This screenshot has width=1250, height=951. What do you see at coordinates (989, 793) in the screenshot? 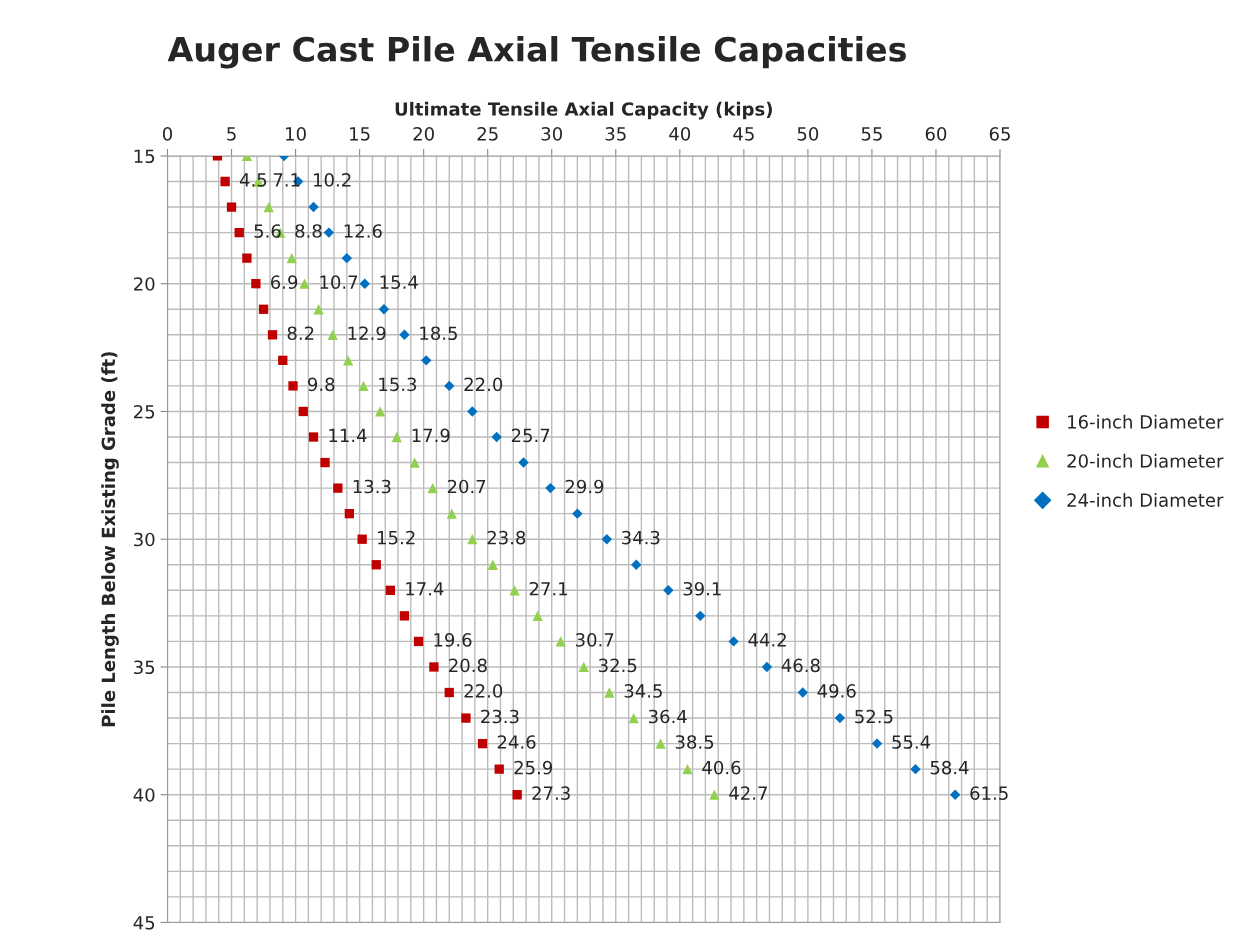
I see `annotation: 61.5` at bounding box center [989, 793].